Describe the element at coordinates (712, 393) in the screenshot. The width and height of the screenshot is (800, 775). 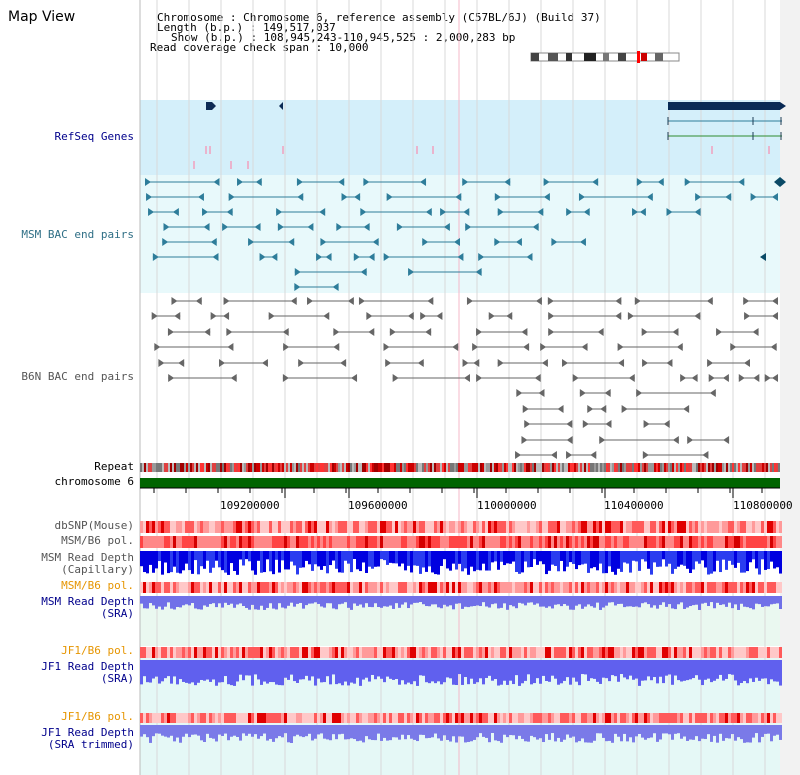
I see `b6n-bac-pair-end` at that location.